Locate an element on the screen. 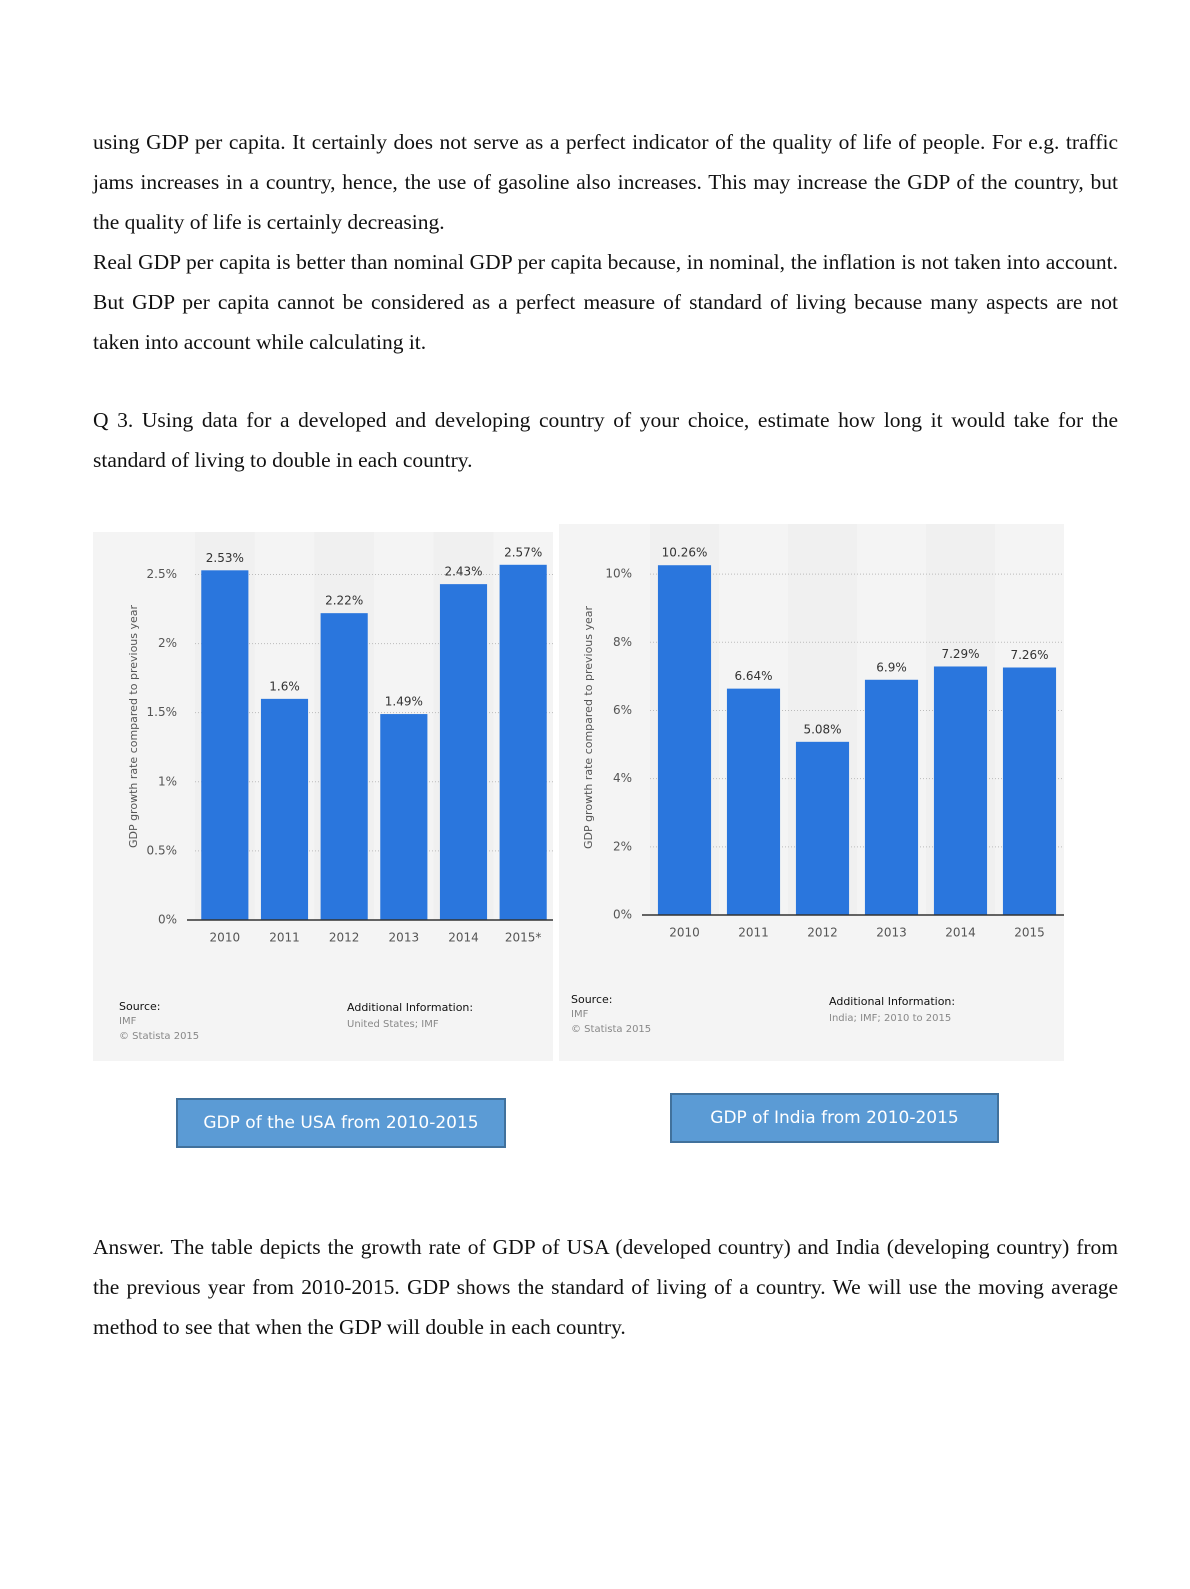  y-tick-label: 0.5% is located at coordinates (162, 850).